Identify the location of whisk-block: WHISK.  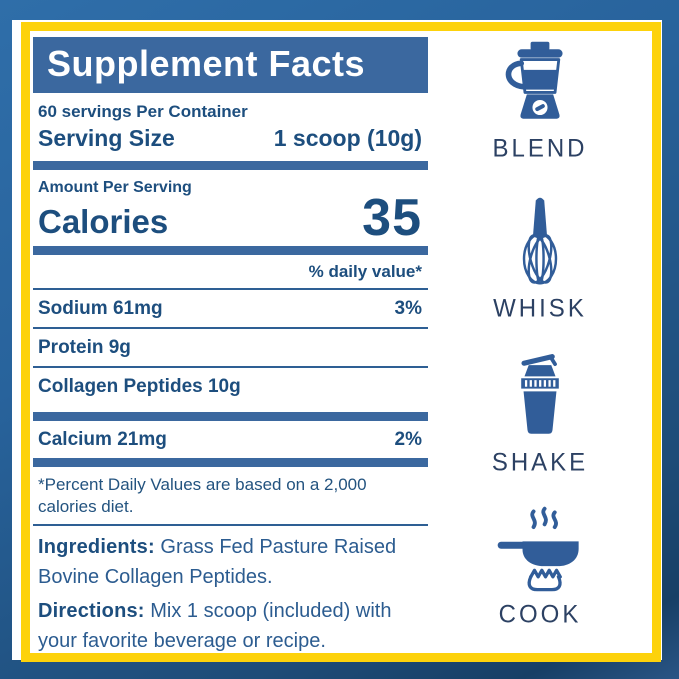
(540, 257).